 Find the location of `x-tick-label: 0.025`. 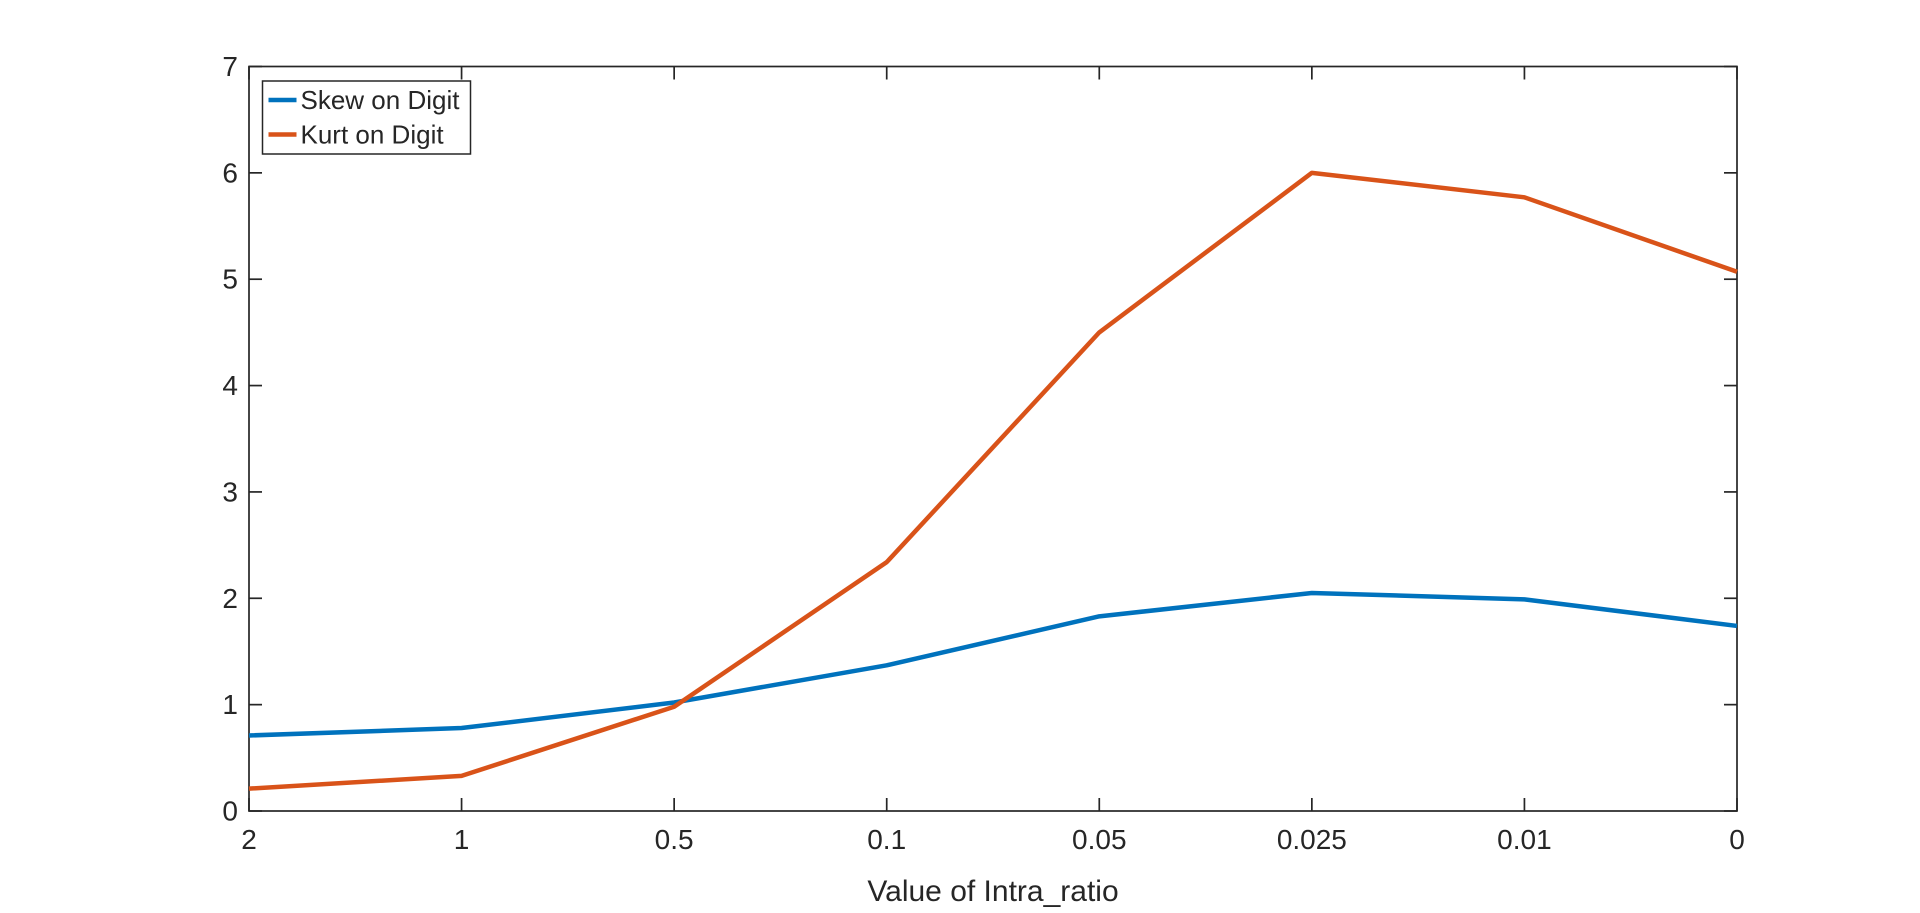

x-tick-label: 0.025 is located at coordinates (1312, 839).